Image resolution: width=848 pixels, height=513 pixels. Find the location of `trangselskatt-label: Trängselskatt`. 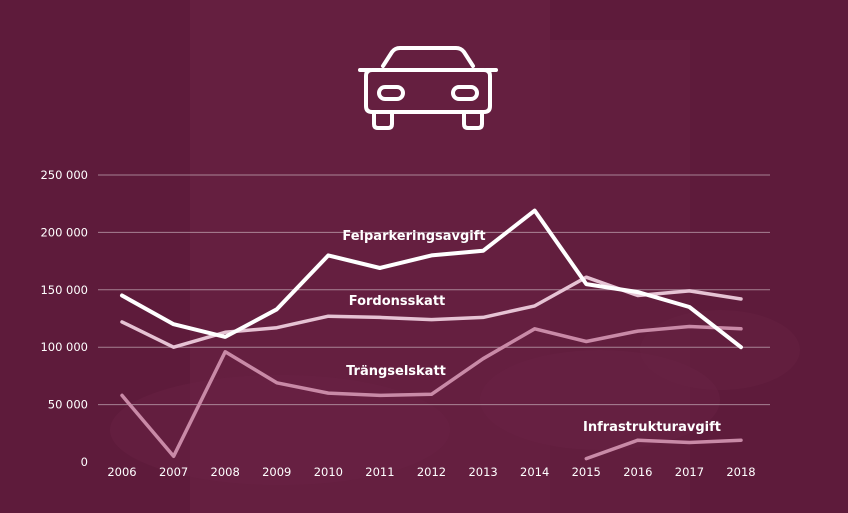

trangselskatt-label: Trängselskatt is located at coordinates (396, 371).